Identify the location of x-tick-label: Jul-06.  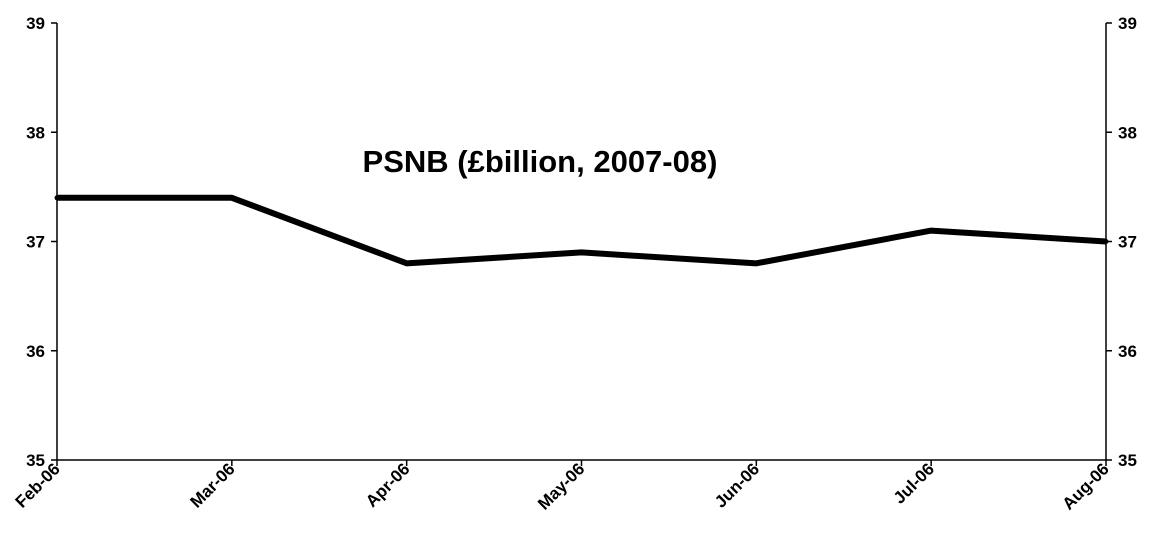
(914, 483).